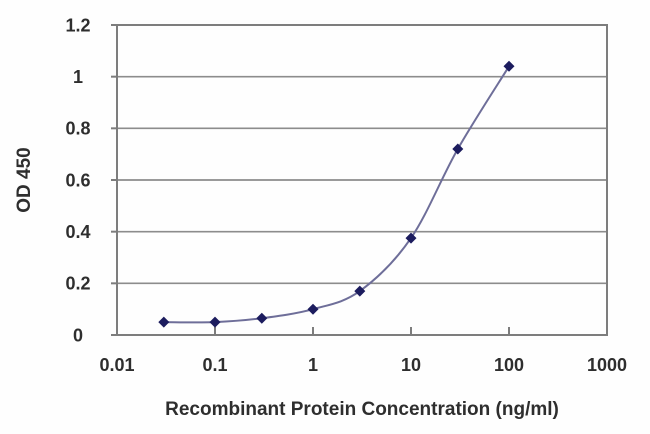 Image resolution: width=650 pixels, height=434 pixels. I want to click on x-tick-label: 0.1, so click(214, 365).